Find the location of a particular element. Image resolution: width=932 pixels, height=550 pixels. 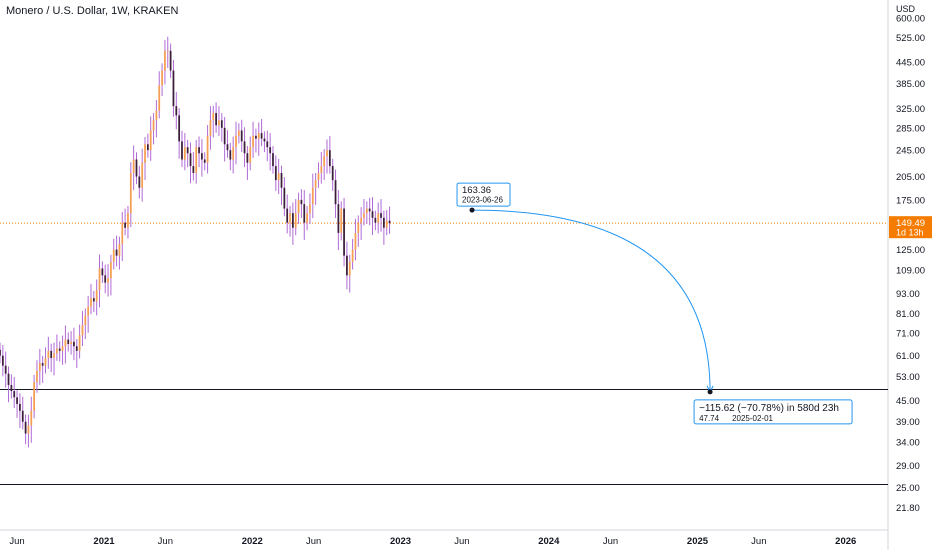

y-tick-label-8: 175.00 is located at coordinates (910, 200).